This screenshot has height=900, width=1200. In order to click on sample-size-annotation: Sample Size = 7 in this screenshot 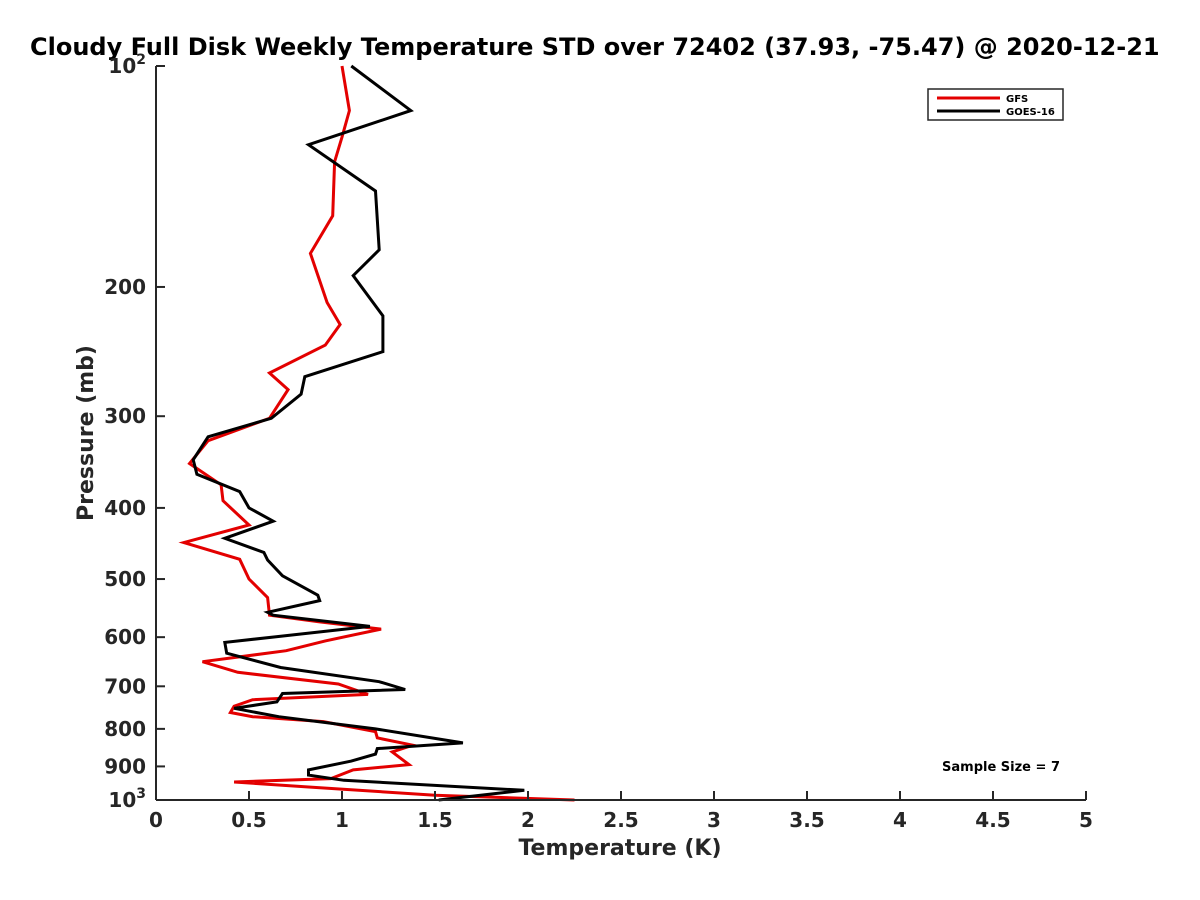, I will do `click(1001, 767)`.